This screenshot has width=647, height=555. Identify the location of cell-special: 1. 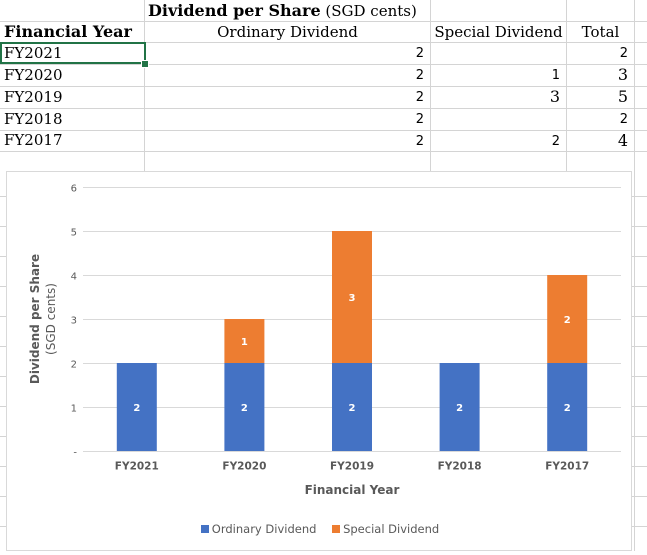
(555, 75).